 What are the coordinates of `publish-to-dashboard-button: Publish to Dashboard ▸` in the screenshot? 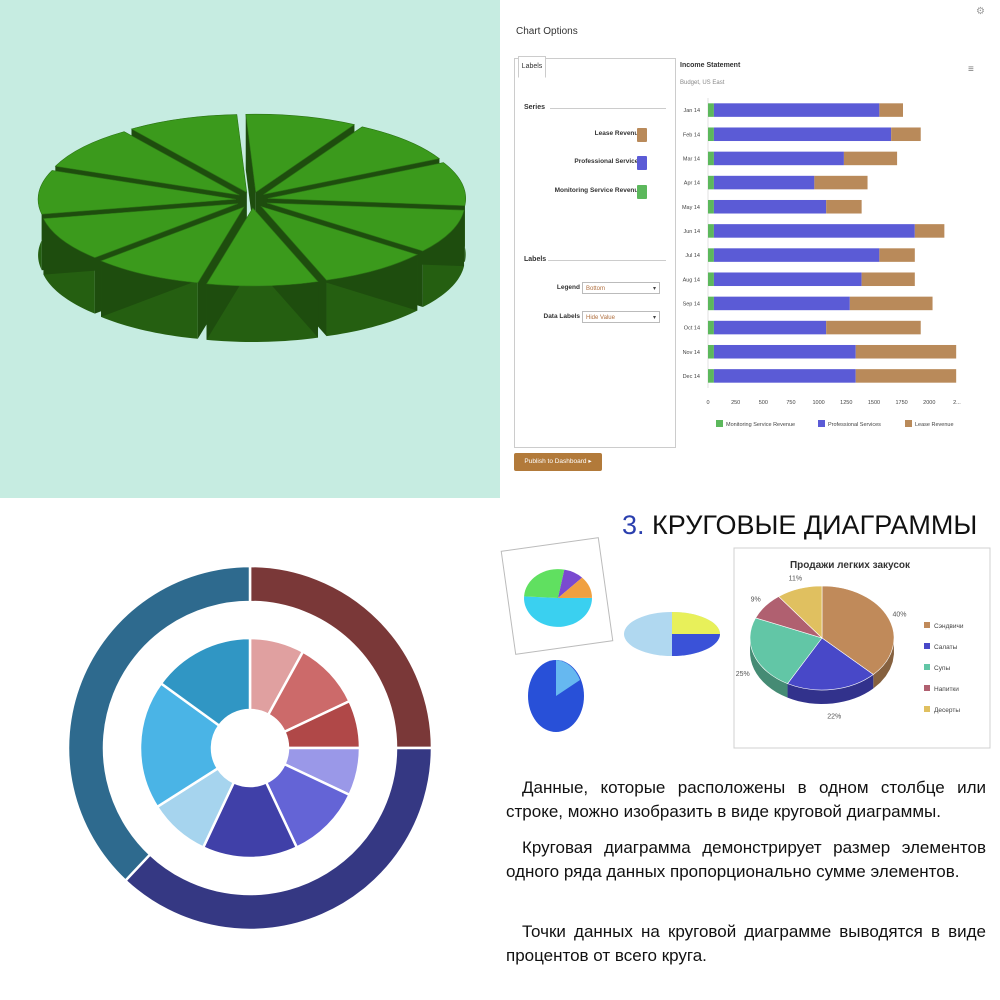 It's located at (558, 462).